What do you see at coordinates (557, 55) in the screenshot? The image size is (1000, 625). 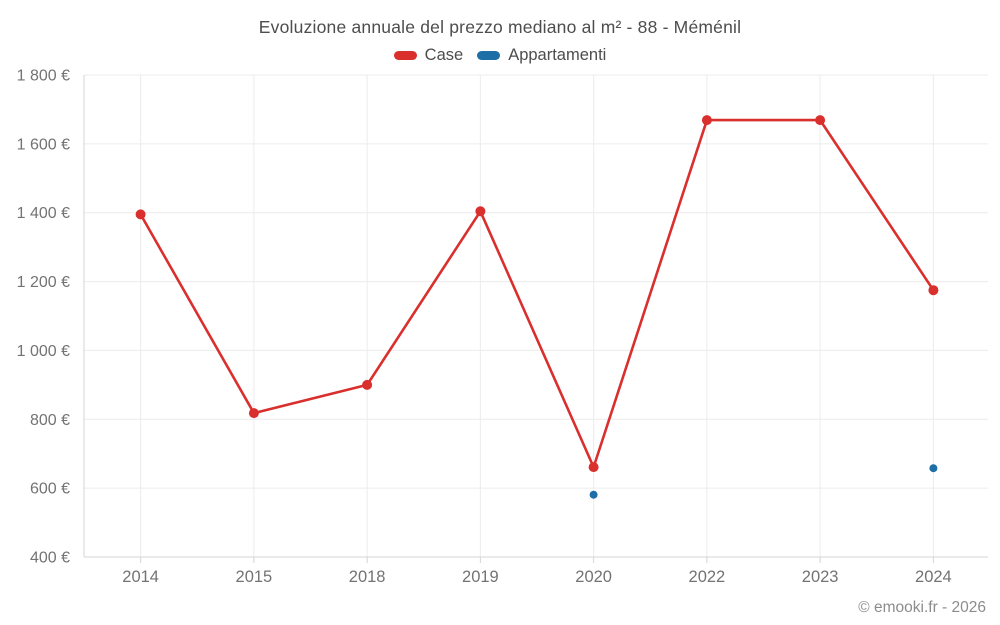 I see `legend-label-appartamenti: Appartamenti` at bounding box center [557, 55].